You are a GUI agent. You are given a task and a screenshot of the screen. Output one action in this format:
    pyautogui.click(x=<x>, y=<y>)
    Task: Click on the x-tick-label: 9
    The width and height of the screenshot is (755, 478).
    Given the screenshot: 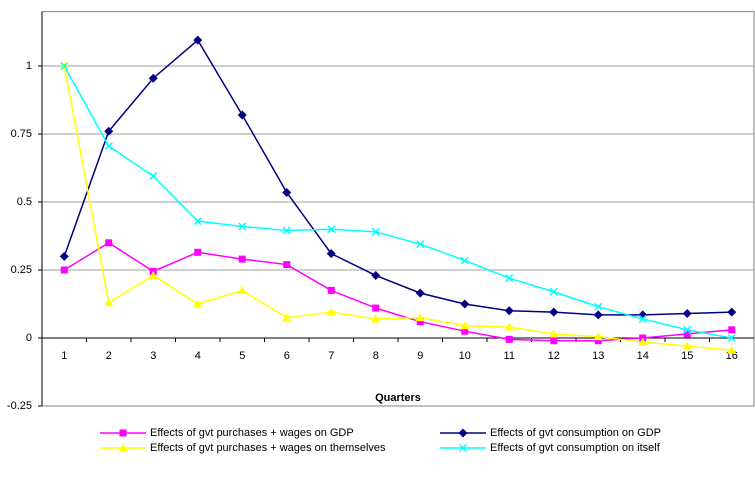 What is the action you would take?
    pyautogui.click(x=420, y=356)
    